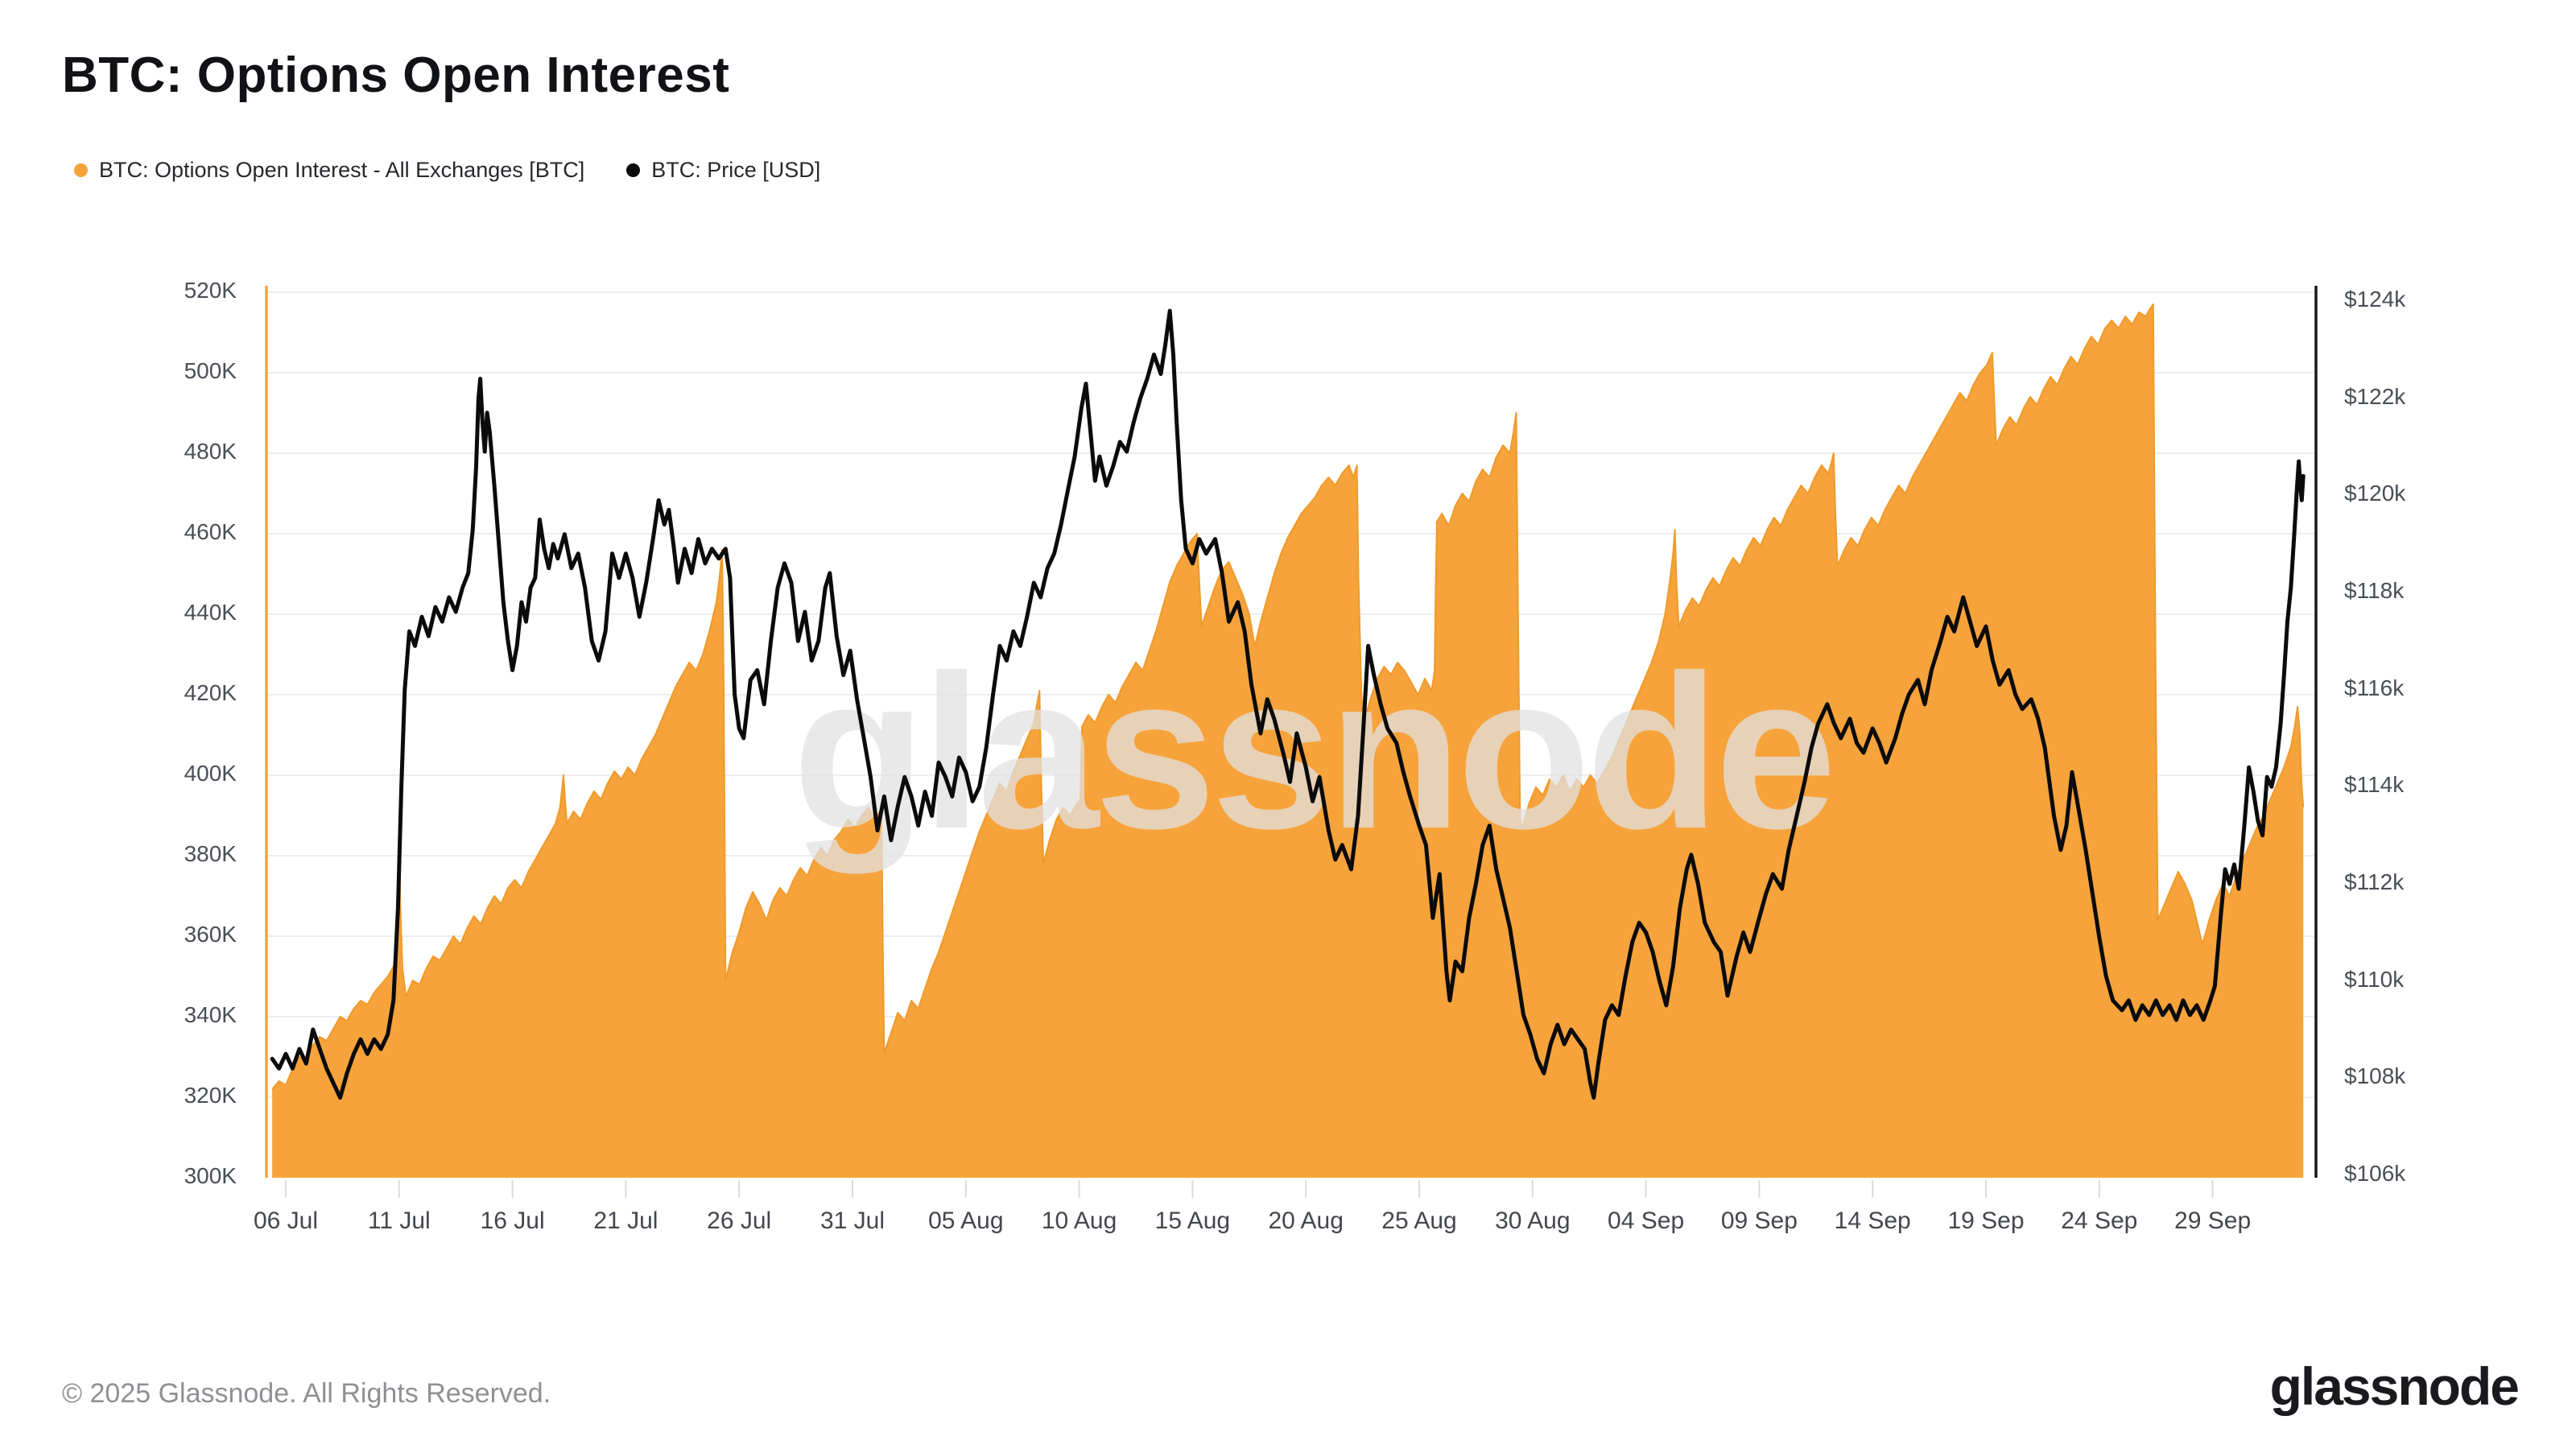 Image resolution: width=2576 pixels, height=1449 pixels. What do you see at coordinates (1192, 1221) in the screenshot?
I see `x-axis-label: 15 Aug` at bounding box center [1192, 1221].